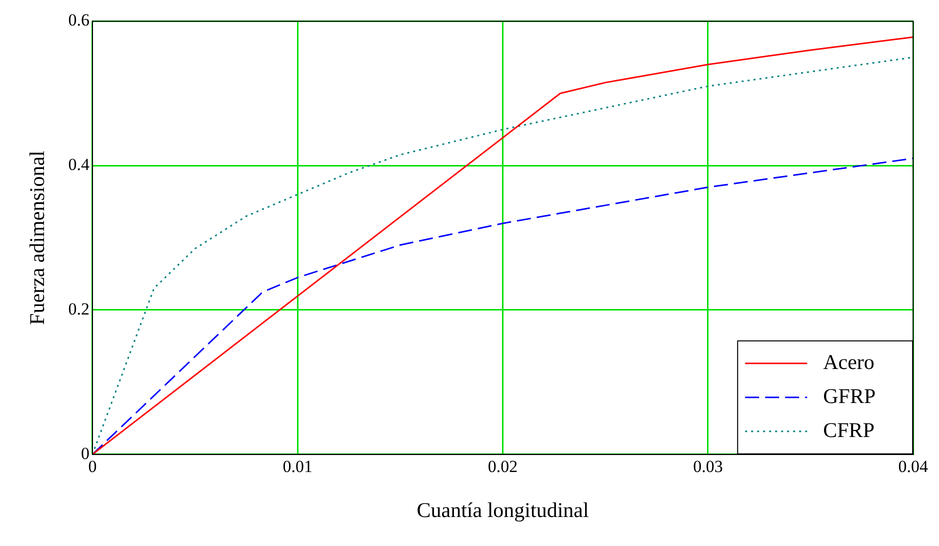 Image resolution: width=939 pixels, height=546 pixels. What do you see at coordinates (913, 466) in the screenshot?
I see `x-tick-label: 0.04` at bounding box center [913, 466].